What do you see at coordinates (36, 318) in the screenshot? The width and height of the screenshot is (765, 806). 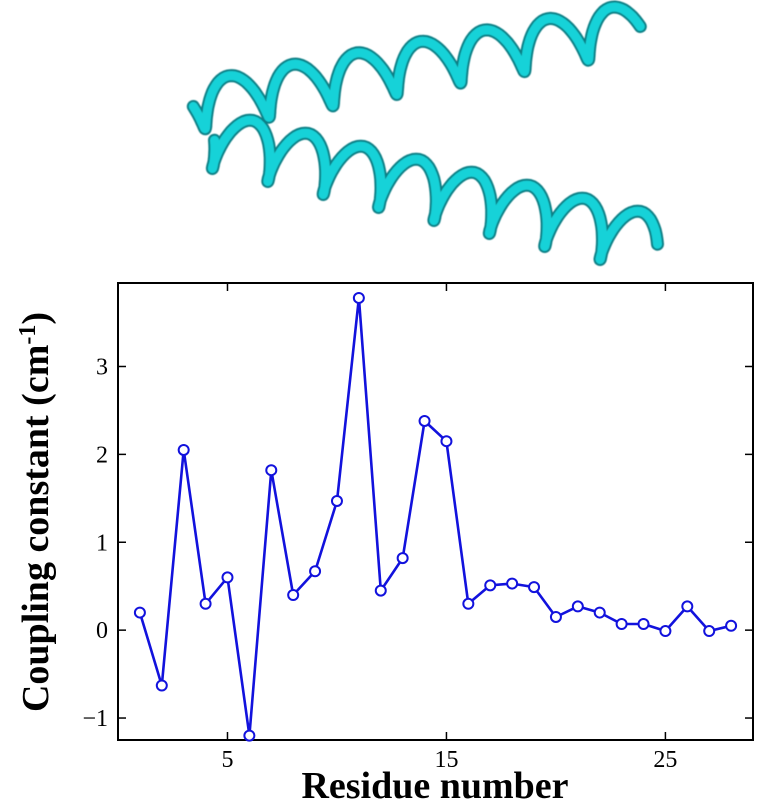 I see `y-axis-label-close: )` at bounding box center [36, 318].